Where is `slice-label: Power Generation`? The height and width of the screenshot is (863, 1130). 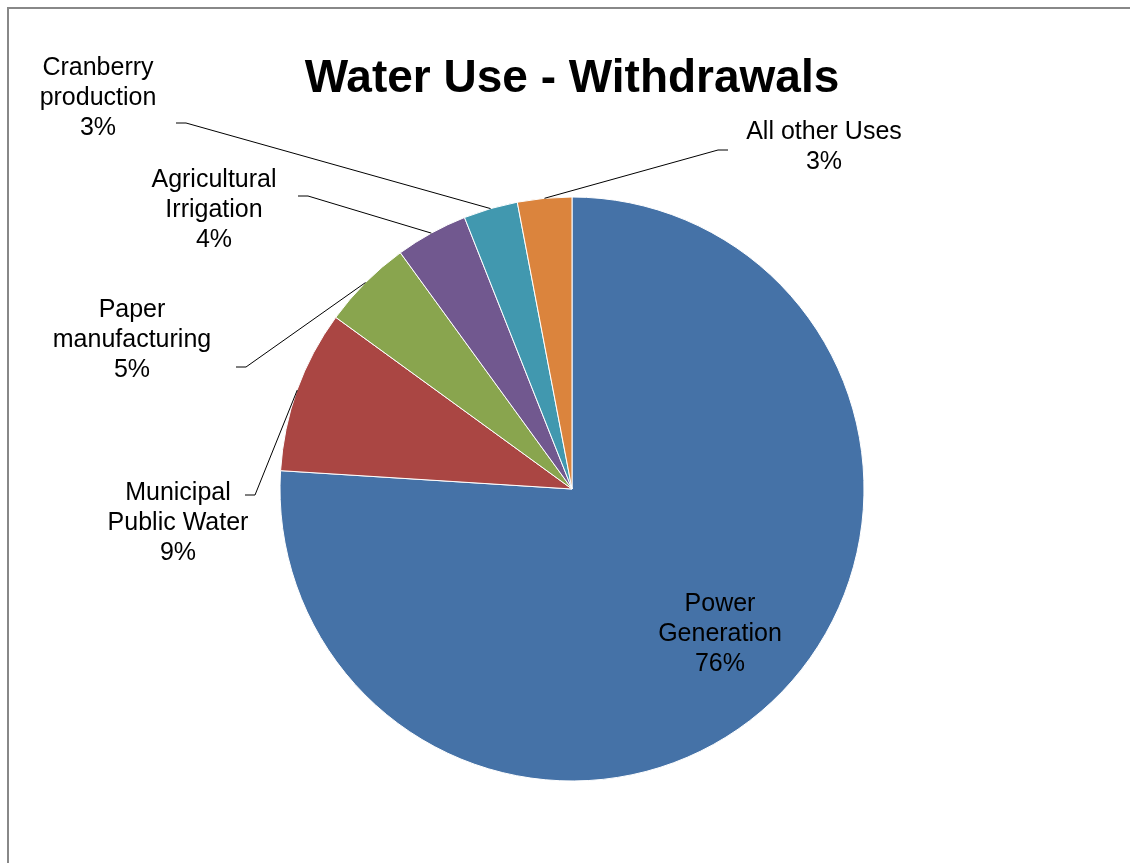 slice-label: Power Generation is located at coordinates (720, 617).